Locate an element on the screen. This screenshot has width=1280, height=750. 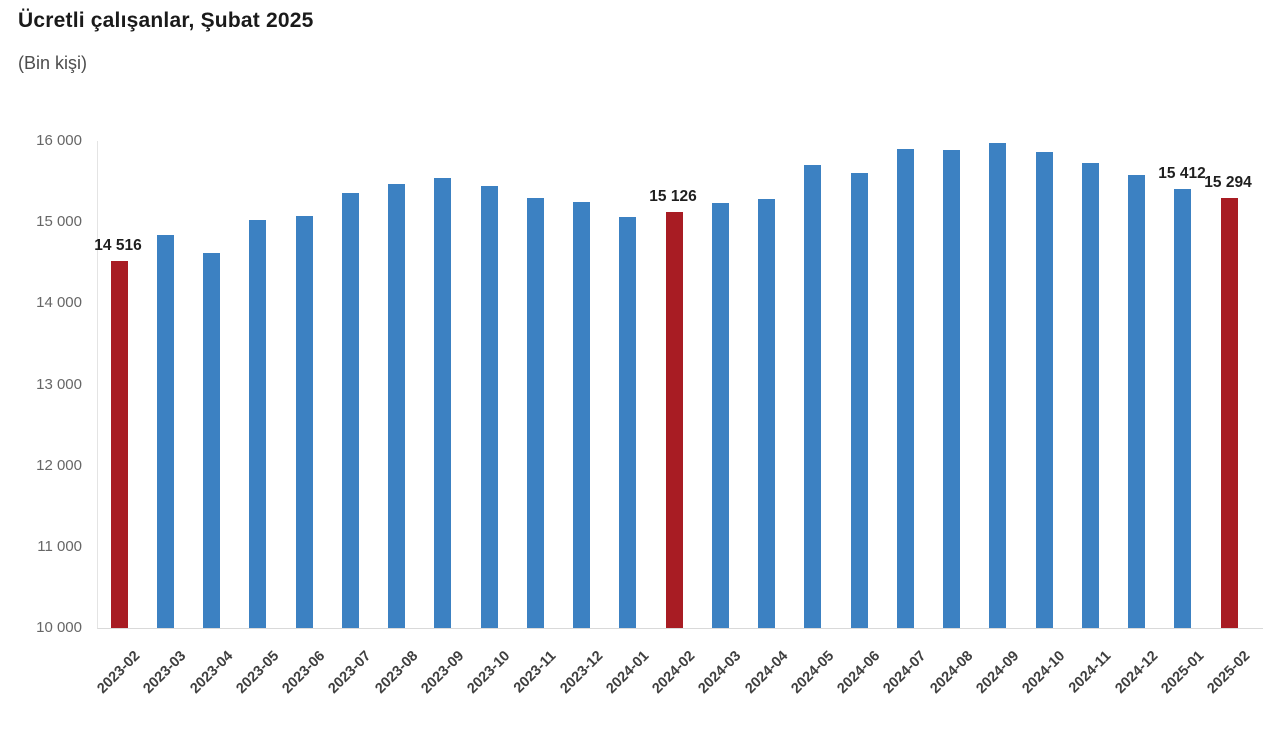
x-label-2024-12: 2024-12 is located at coordinates (1137, 672).